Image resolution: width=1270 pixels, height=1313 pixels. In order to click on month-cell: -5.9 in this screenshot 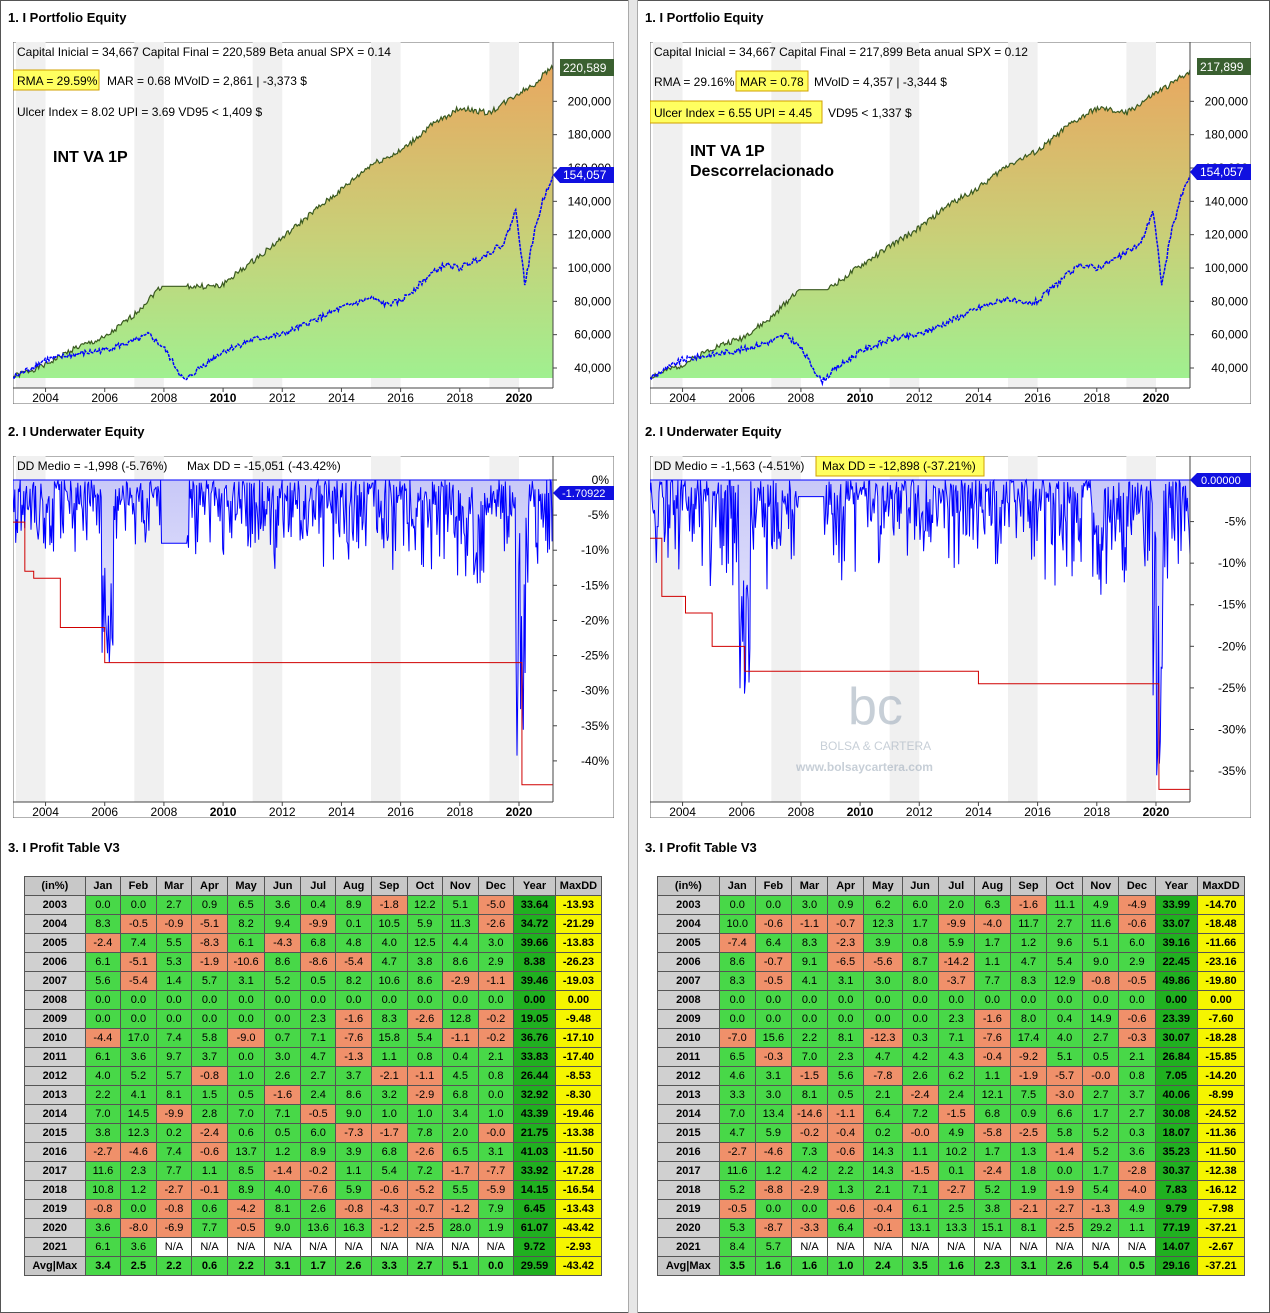, I will do `click(496, 1190)`.